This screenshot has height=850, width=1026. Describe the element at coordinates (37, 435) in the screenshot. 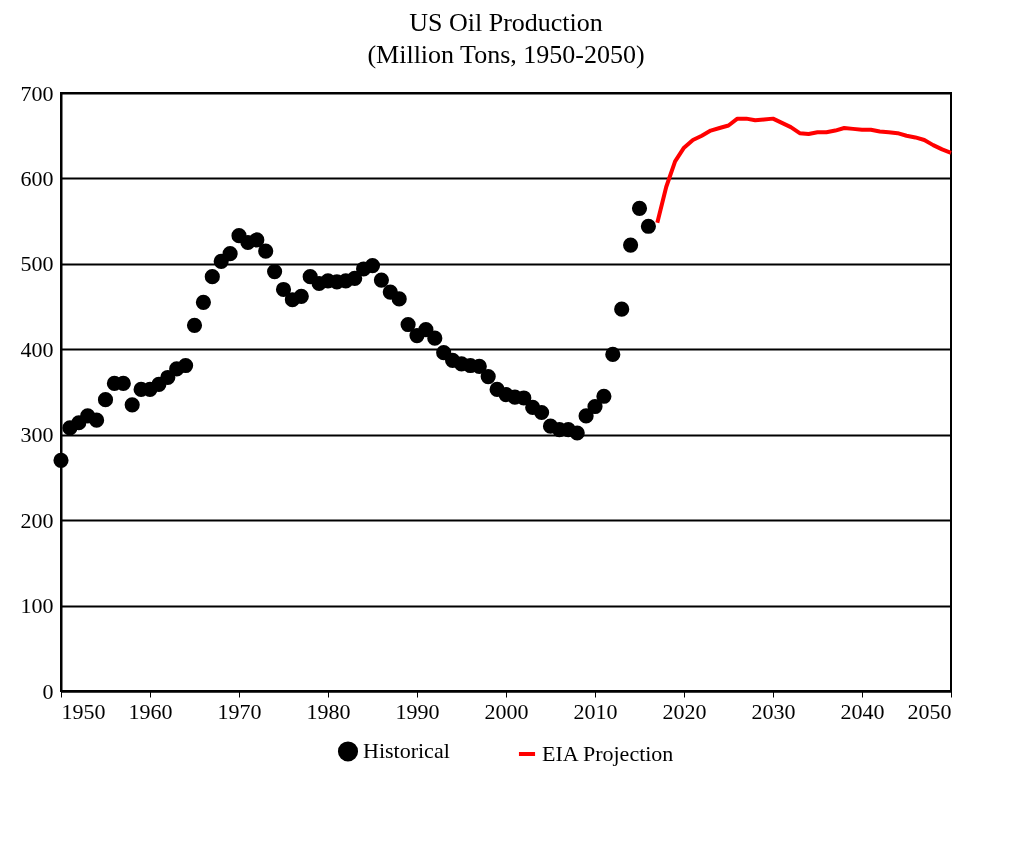

I see `y-tick-label: 300` at that location.